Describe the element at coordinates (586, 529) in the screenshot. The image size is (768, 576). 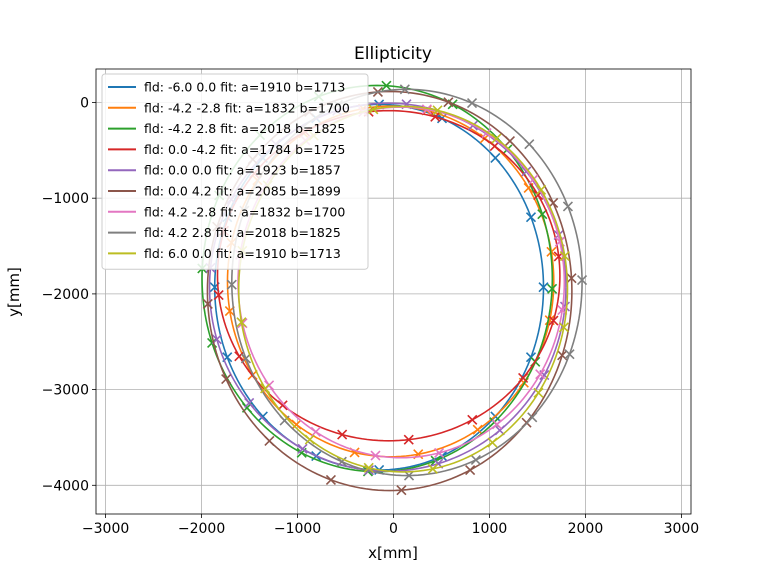
I see `x-tick-label: 2000` at that location.